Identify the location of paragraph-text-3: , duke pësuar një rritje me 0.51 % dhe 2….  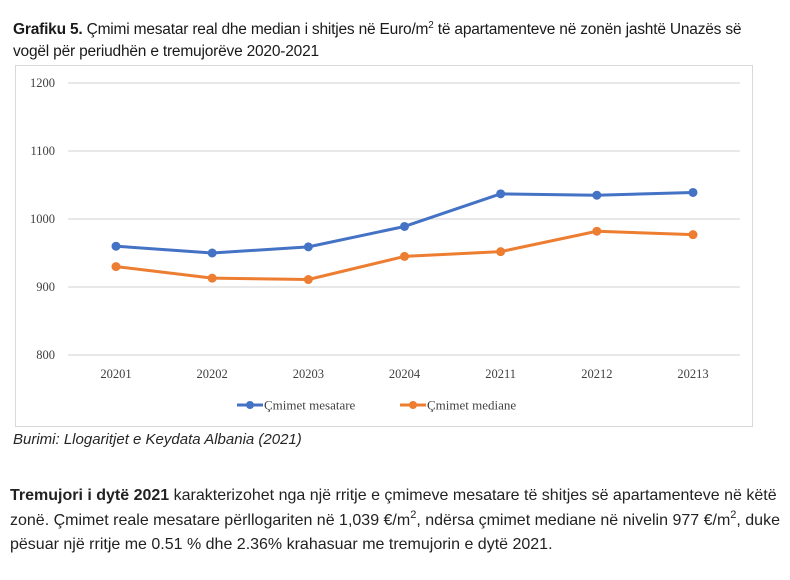
(395, 532).